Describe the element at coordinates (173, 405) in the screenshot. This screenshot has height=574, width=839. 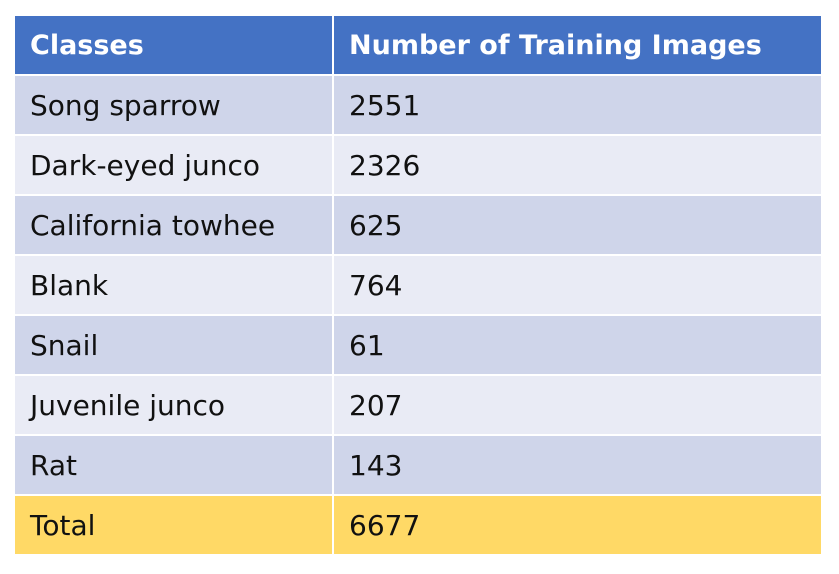
I see `class-cell: Juvenile junco` at that location.